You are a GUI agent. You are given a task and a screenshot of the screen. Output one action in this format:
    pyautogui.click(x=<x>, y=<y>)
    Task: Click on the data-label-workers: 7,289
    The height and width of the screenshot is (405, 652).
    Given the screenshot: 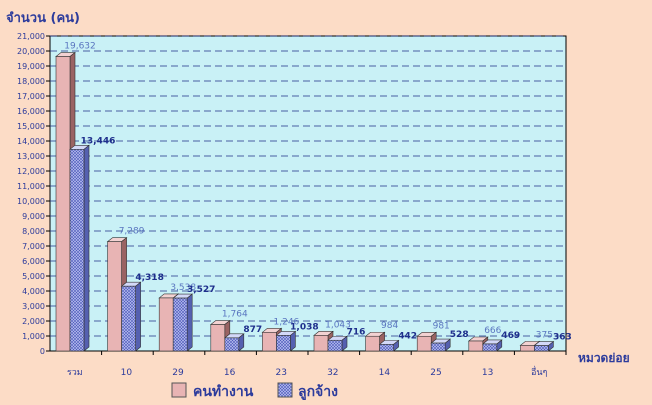 What is the action you would take?
    pyautogui.click(x=132, y=232)
    